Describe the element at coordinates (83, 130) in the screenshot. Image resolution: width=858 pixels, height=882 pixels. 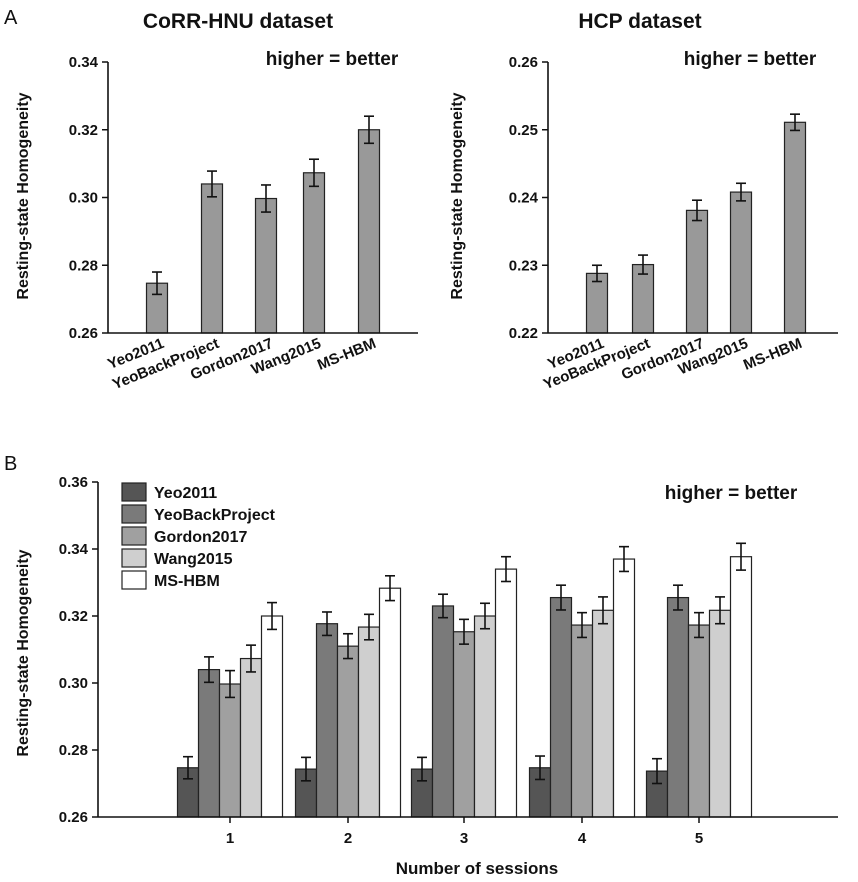
I see `corr-hnu-ytick-label-3: 0.32` at that location.